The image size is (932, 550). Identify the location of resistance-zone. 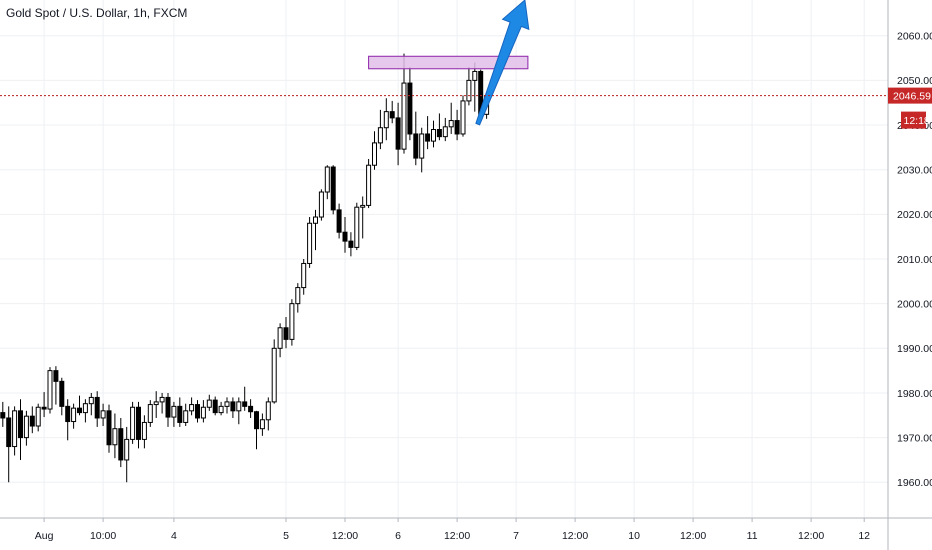
(448, 62).